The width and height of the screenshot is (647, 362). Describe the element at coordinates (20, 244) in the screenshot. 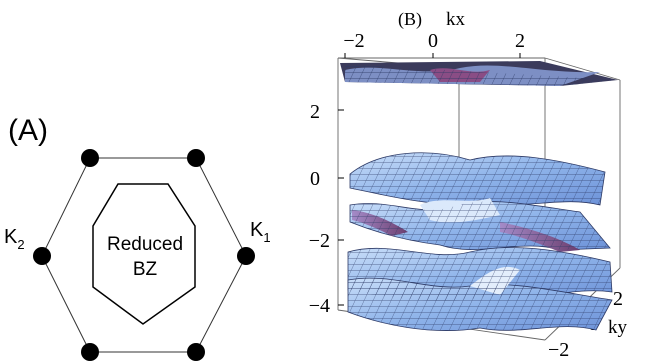

I see `k2-subscript: 2` at that location.